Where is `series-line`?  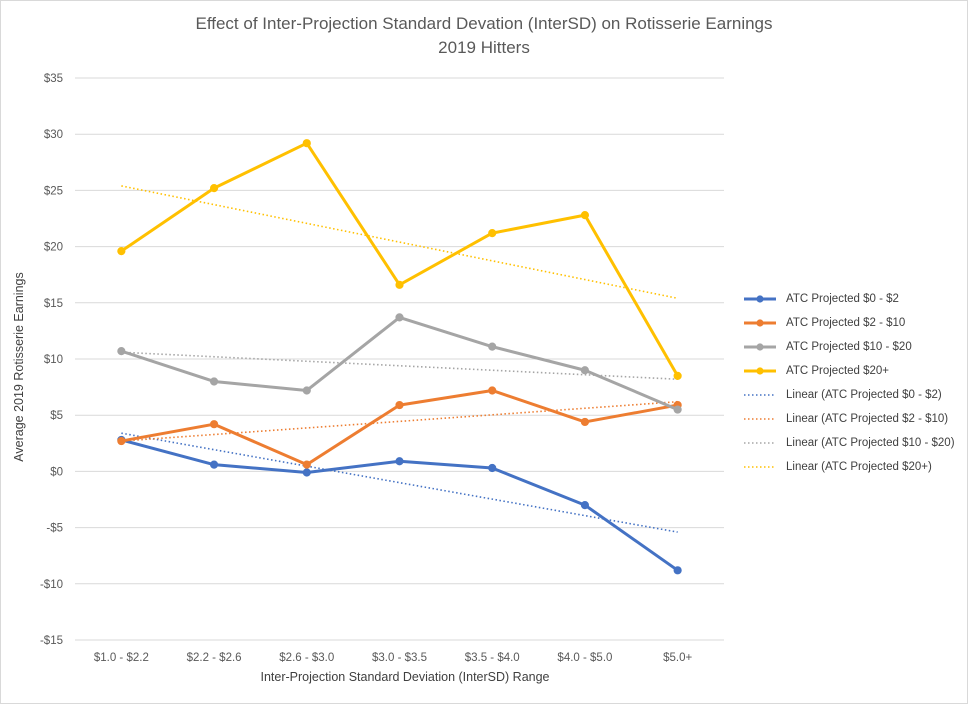
series-line is located at coordinates (399, 363).